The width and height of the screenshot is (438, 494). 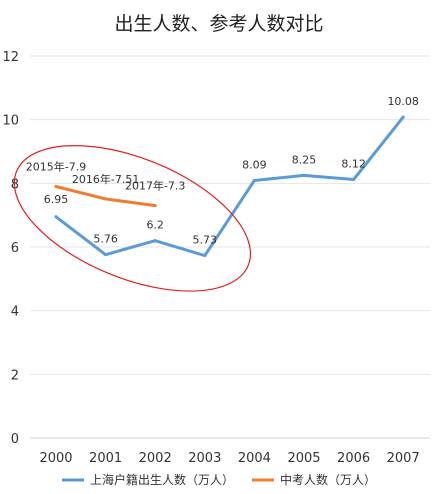 What do you see at coordinates (56, 199) in the screenshot?
I see `data-label: 6.95` at bounding box center [56, 199].